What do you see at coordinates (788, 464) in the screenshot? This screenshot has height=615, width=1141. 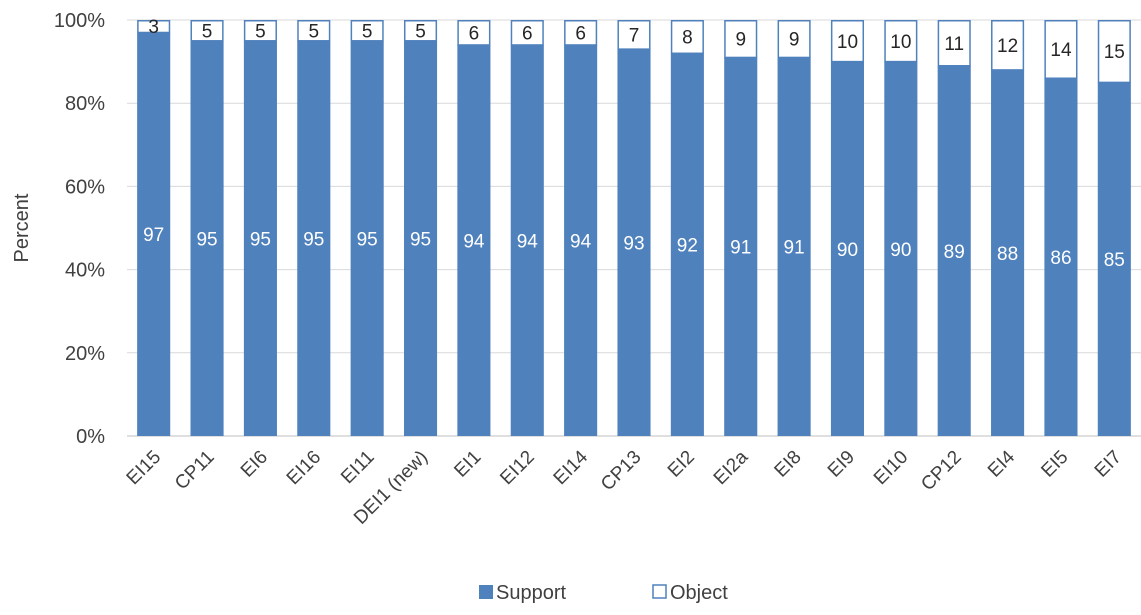 I see `x-tick-label: EI8` at bounding box center [788, 464].